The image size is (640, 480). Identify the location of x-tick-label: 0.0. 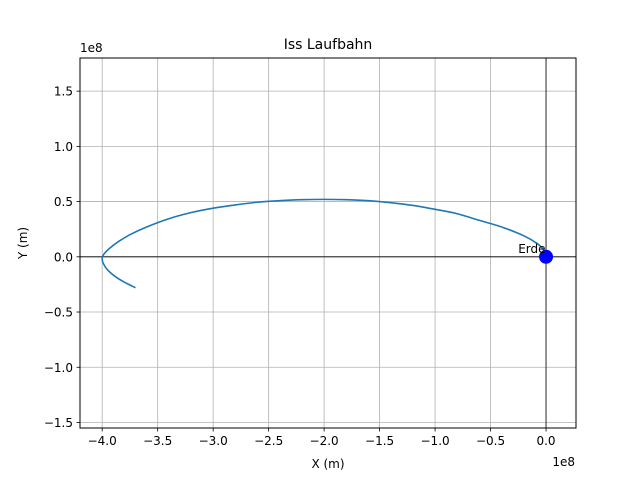
(545, 441).